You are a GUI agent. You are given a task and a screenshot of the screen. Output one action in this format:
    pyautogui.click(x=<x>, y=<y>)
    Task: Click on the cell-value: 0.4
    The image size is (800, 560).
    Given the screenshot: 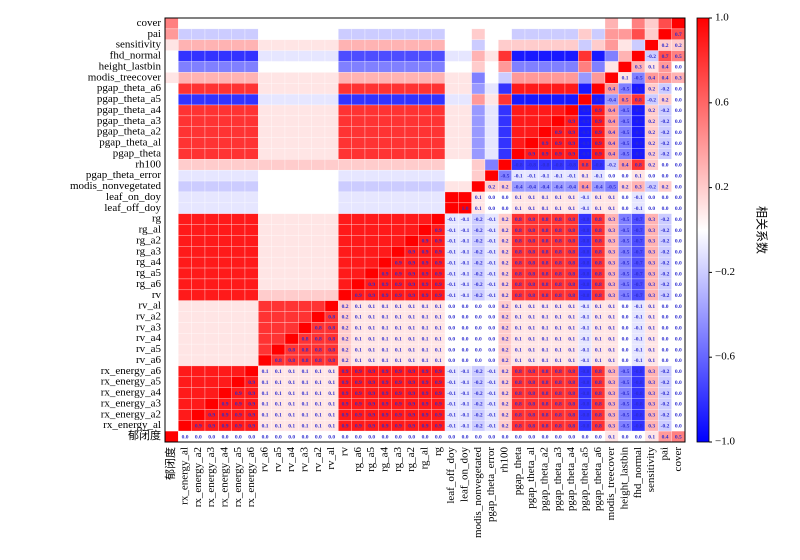 What is the action you would take?
    pyautogui.click(x=611, y=122)
    